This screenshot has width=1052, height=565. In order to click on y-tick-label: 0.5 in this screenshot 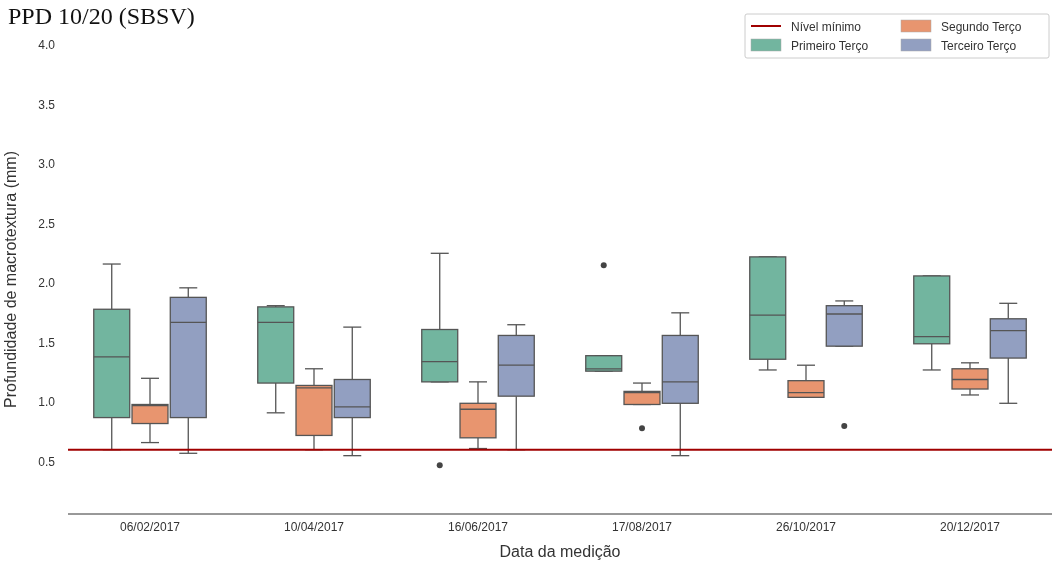, I will do `click(47, 461)`.